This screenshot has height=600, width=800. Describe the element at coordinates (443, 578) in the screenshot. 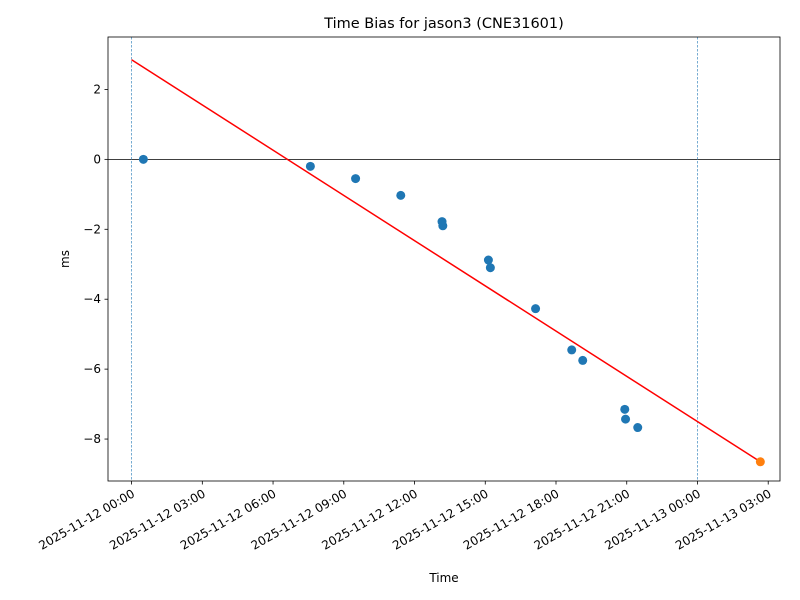

I see `x-axis-label: Time` at that location.